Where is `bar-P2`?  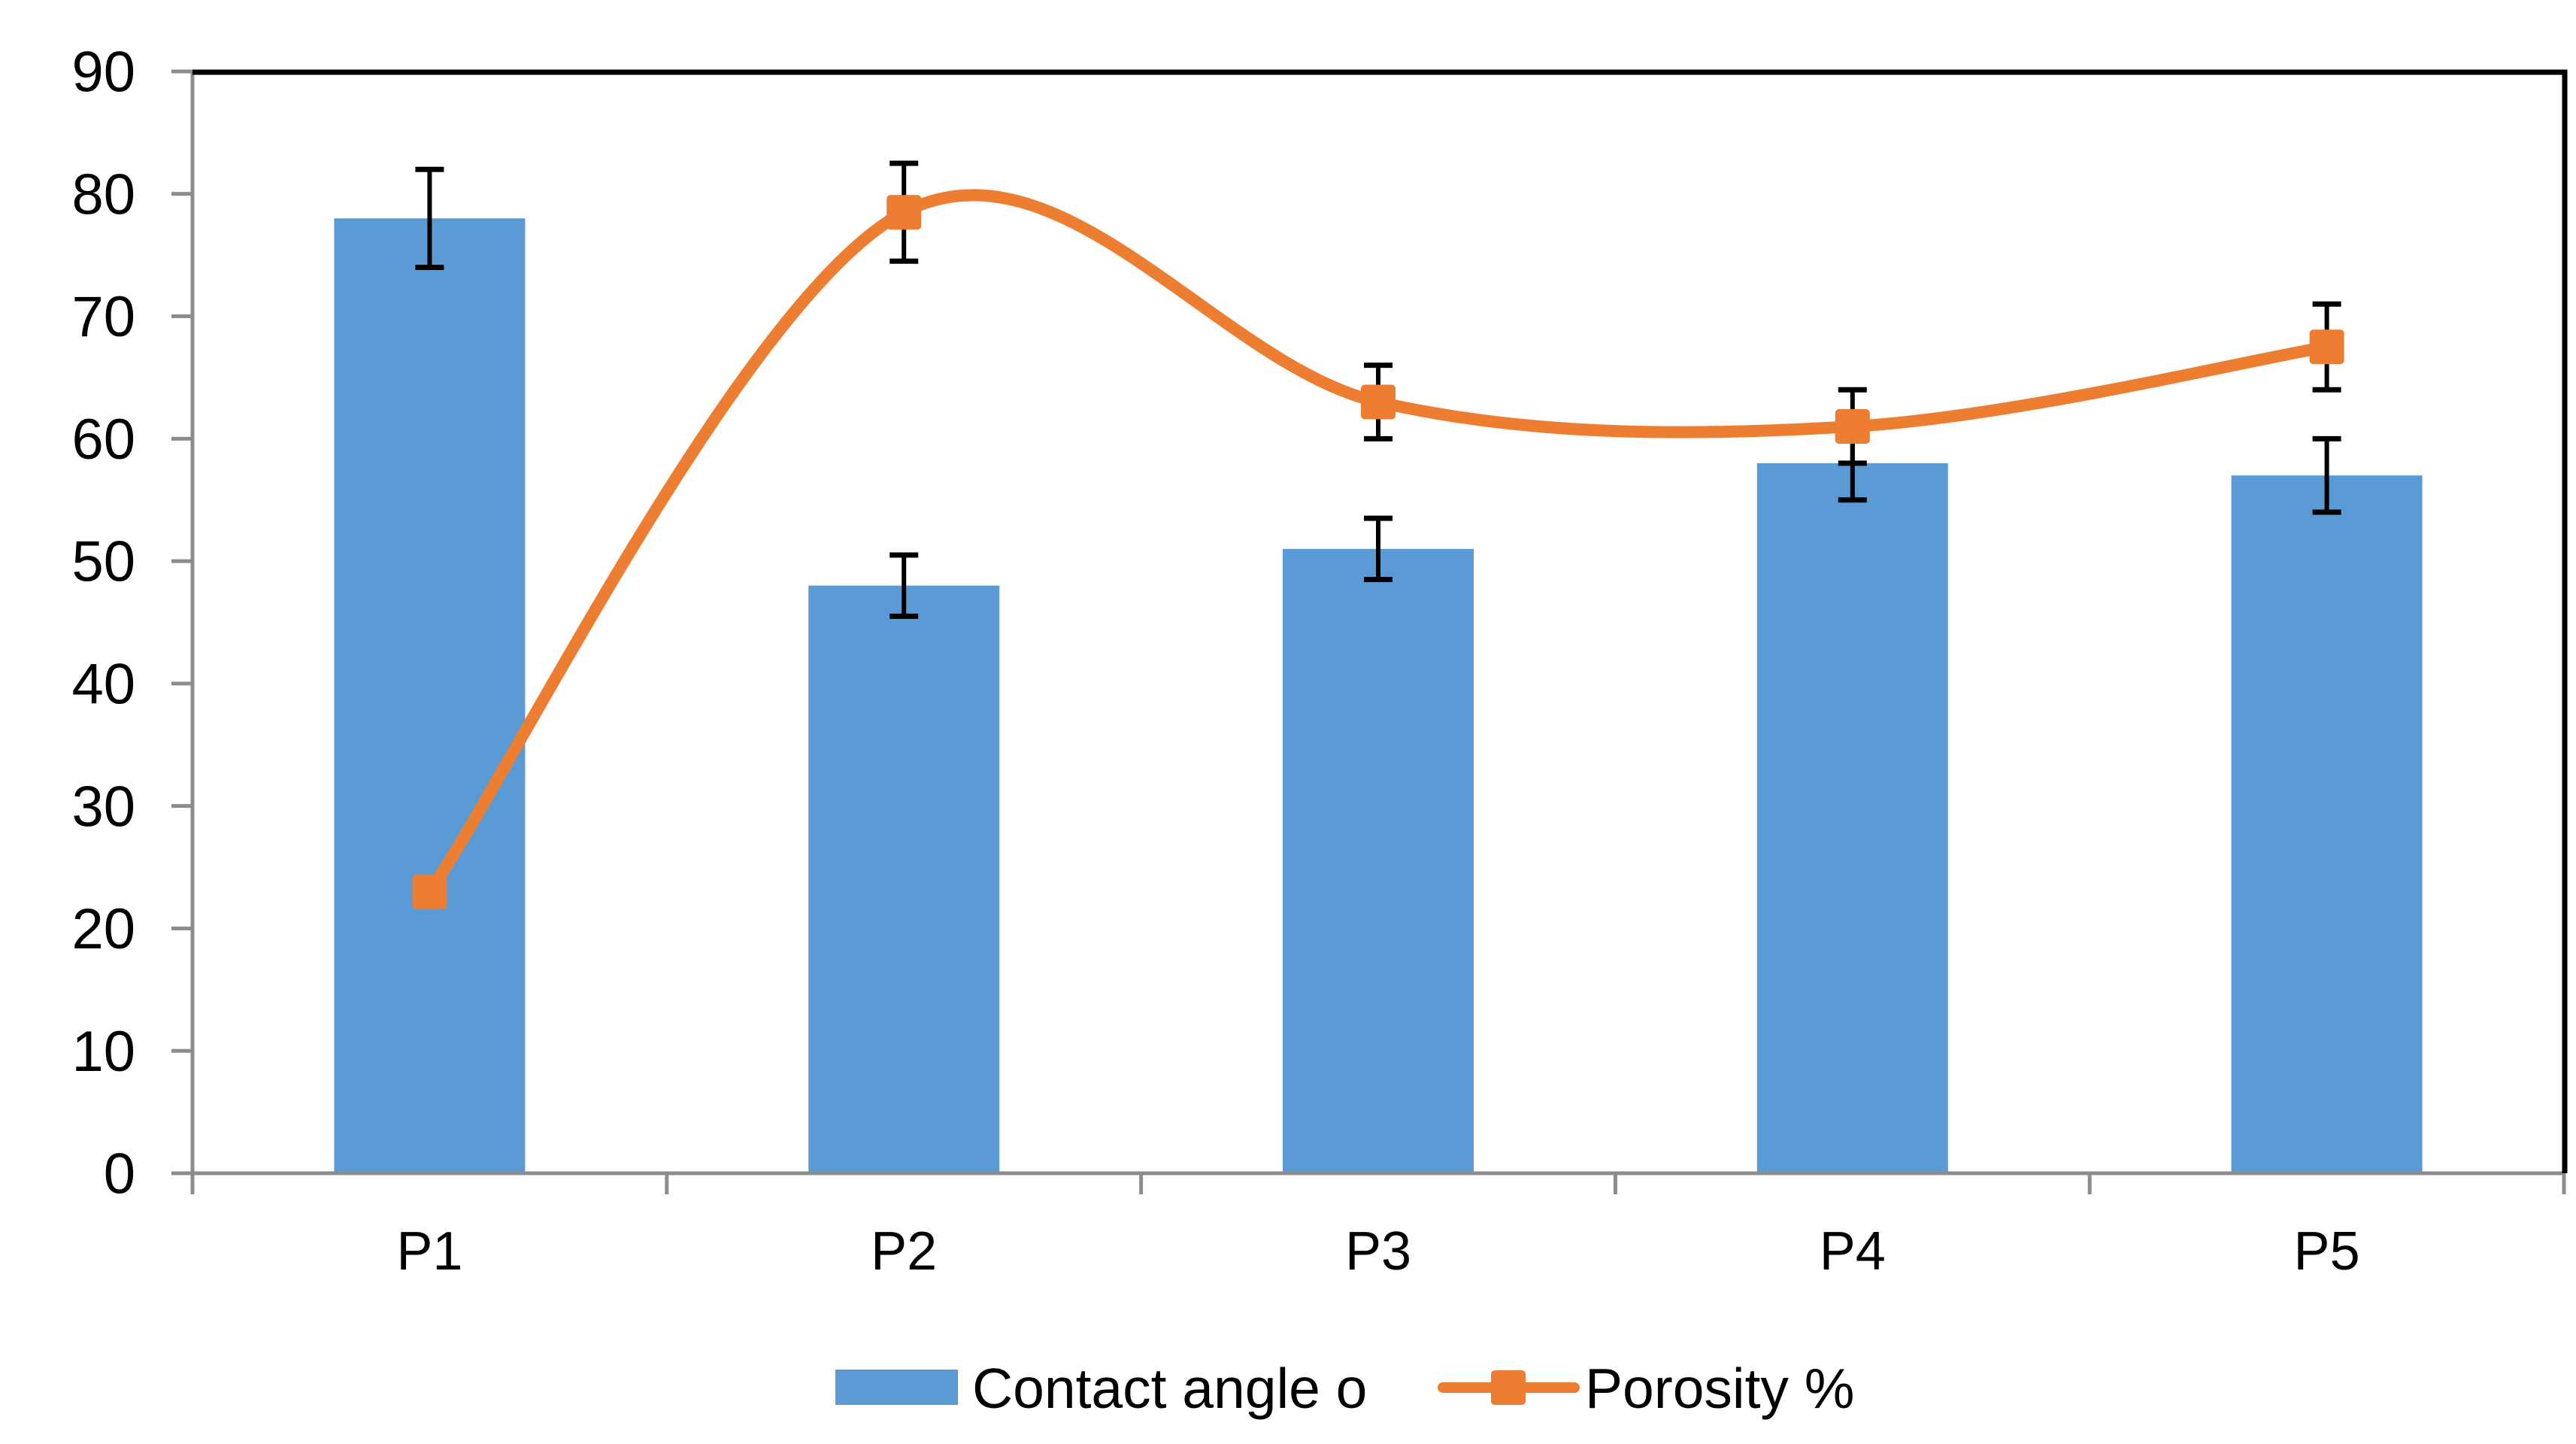
bar-P2 is located at coordinates (904, 879).